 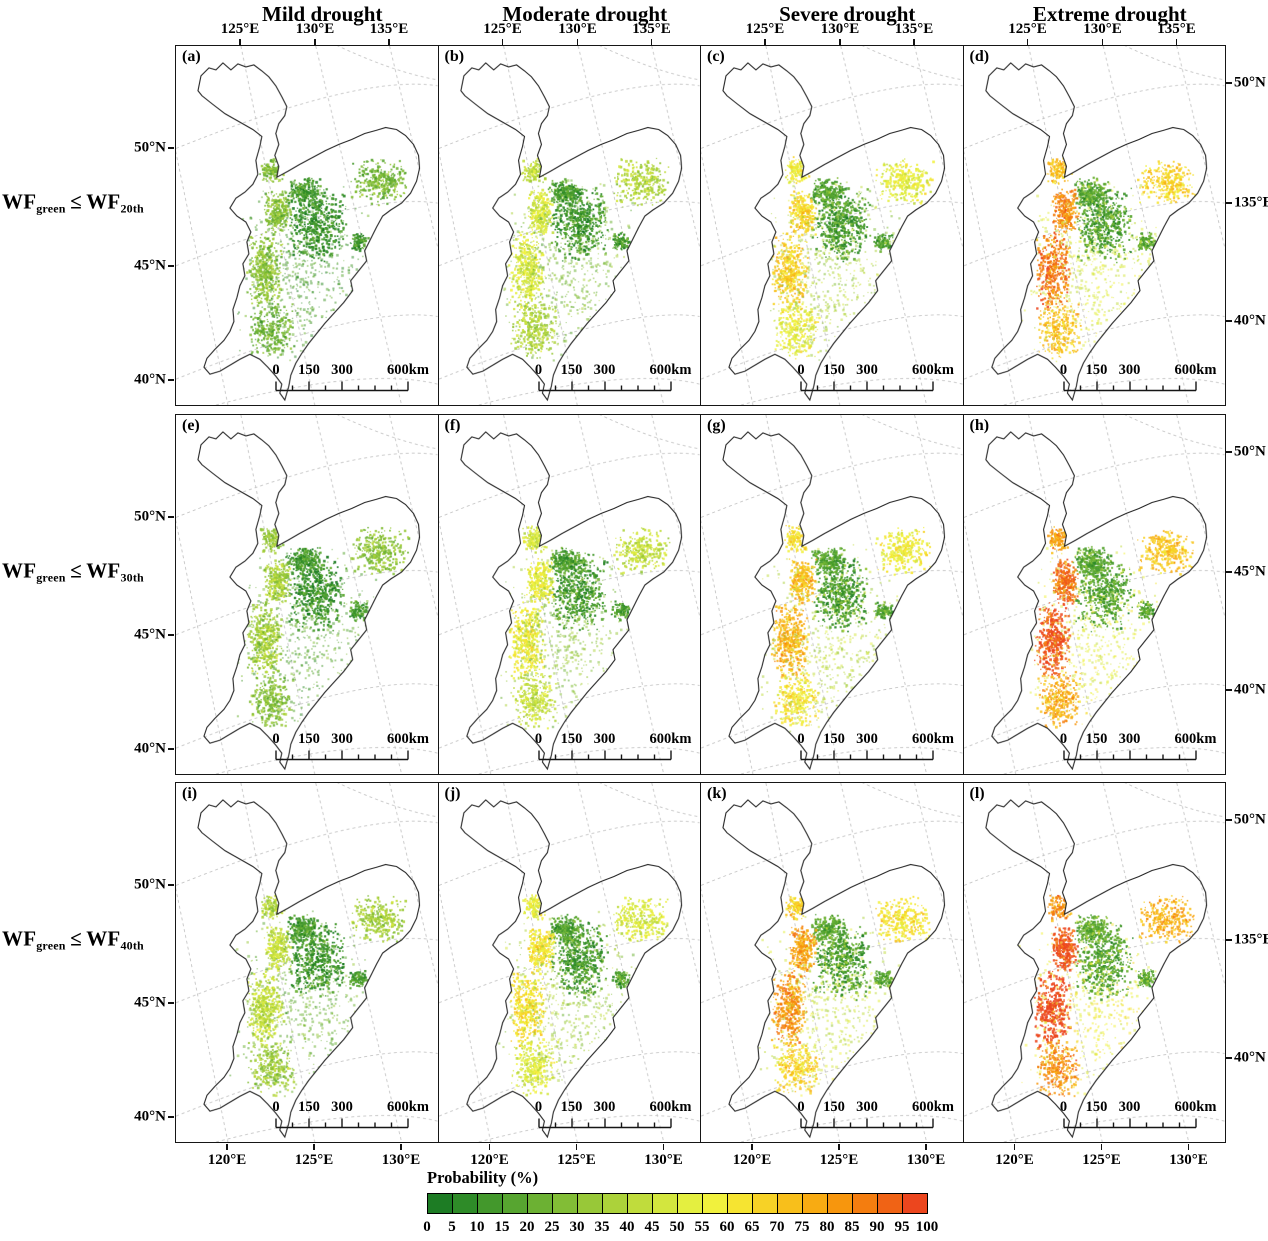 I want to click on map-panel-d: (d) 0 150 300 600km, so click(x=1094, y=225).